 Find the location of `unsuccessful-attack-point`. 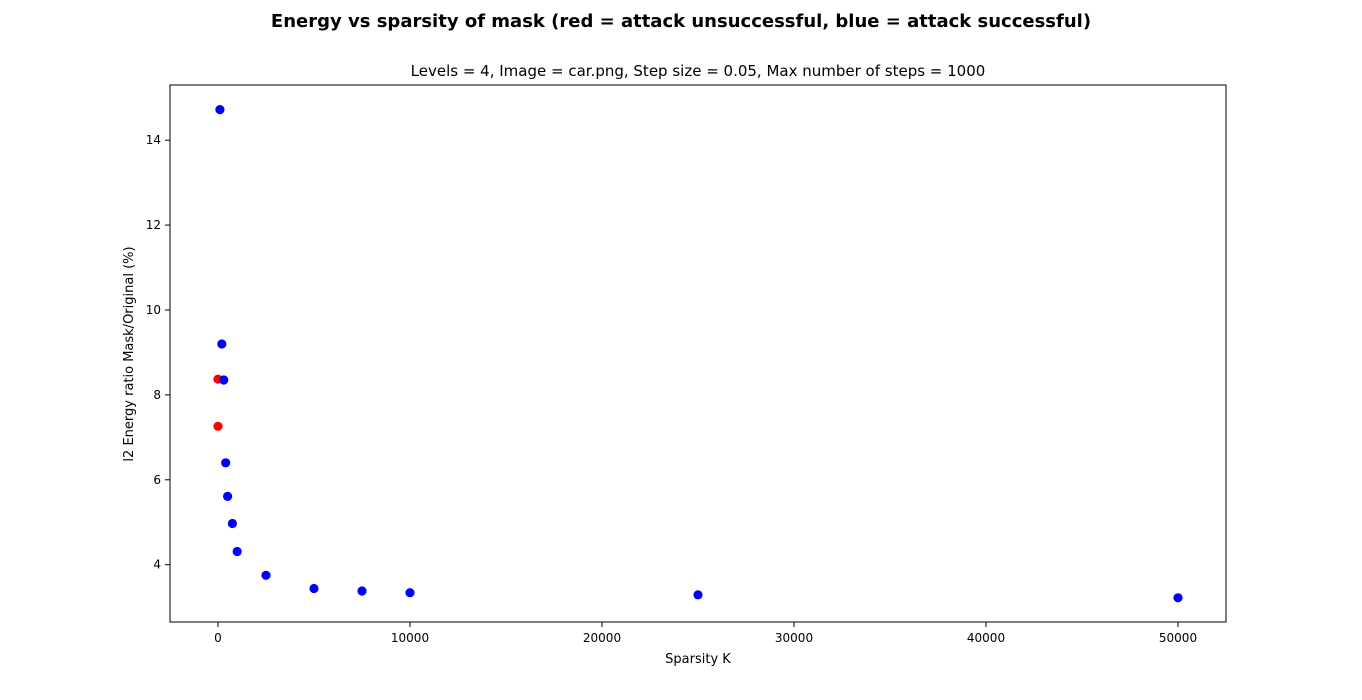

unsuccessful-attack-point is located at coordinates (218, 426).